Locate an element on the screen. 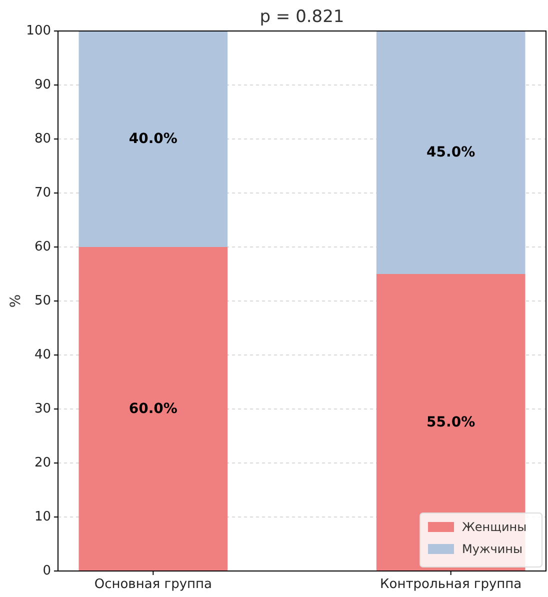 The width and height of the screenshot is (548, 597). chart-title: p = 0.821 is located at coordinates (302, 17).